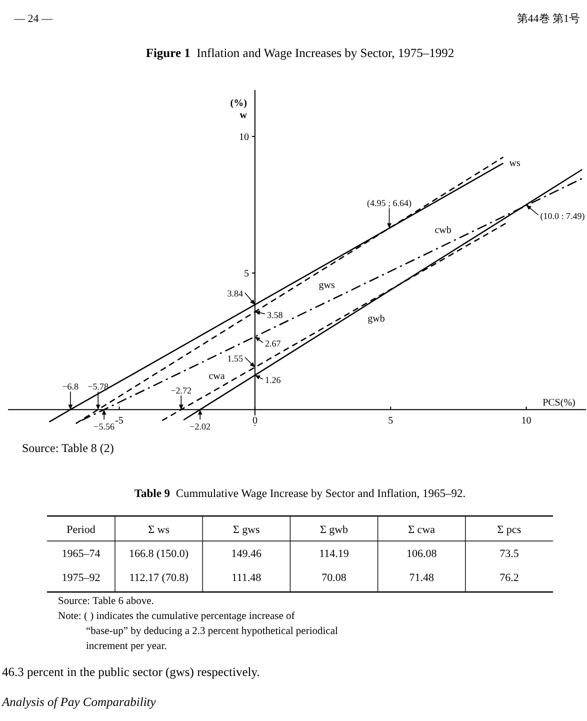  What do you see at coordinates (509, 530) in the screenshot?
I see `category-label: Σ pcs` at bounding box center [509, 530].